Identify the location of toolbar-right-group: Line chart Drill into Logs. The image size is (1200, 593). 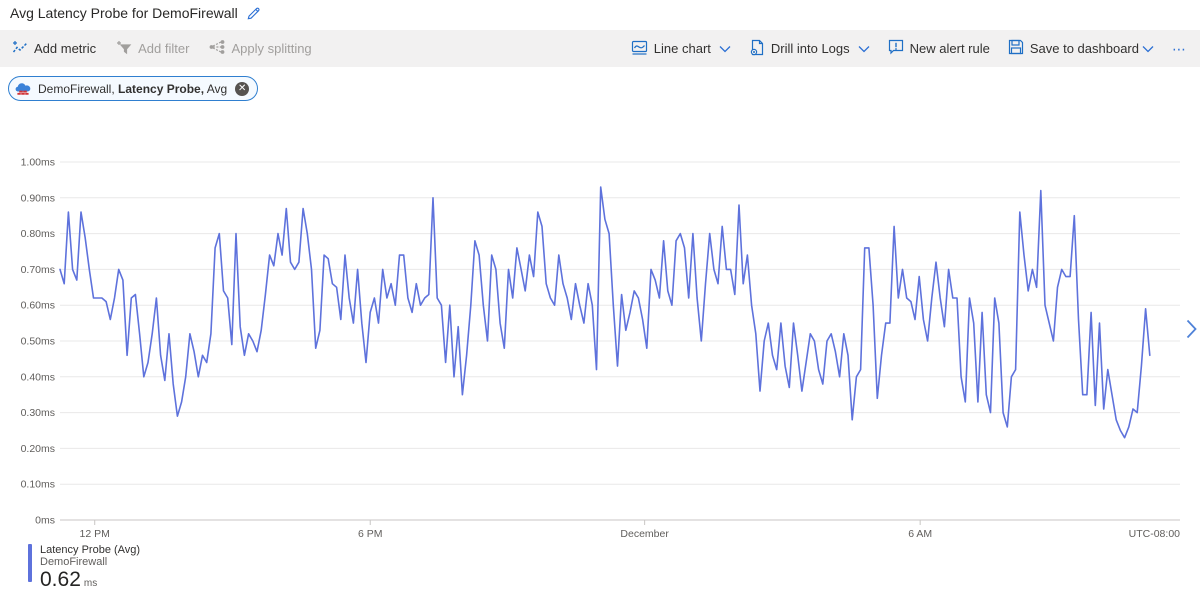
(909, 49).